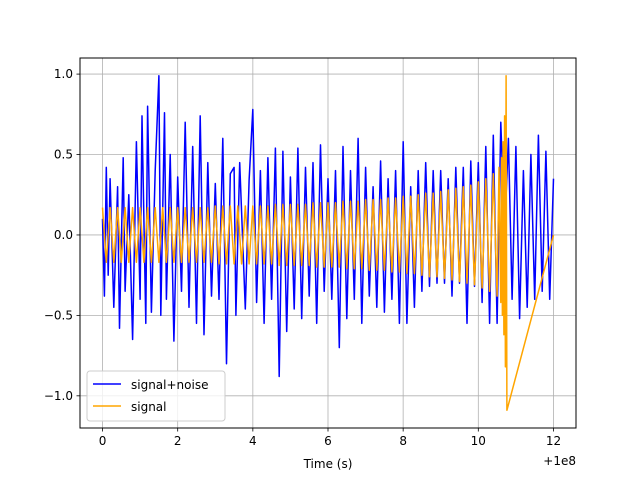  What do you see at coordinates (58, 315) in the screenshot?
I see `y-tick-label: −0.5` at bounding box center [58, 315].